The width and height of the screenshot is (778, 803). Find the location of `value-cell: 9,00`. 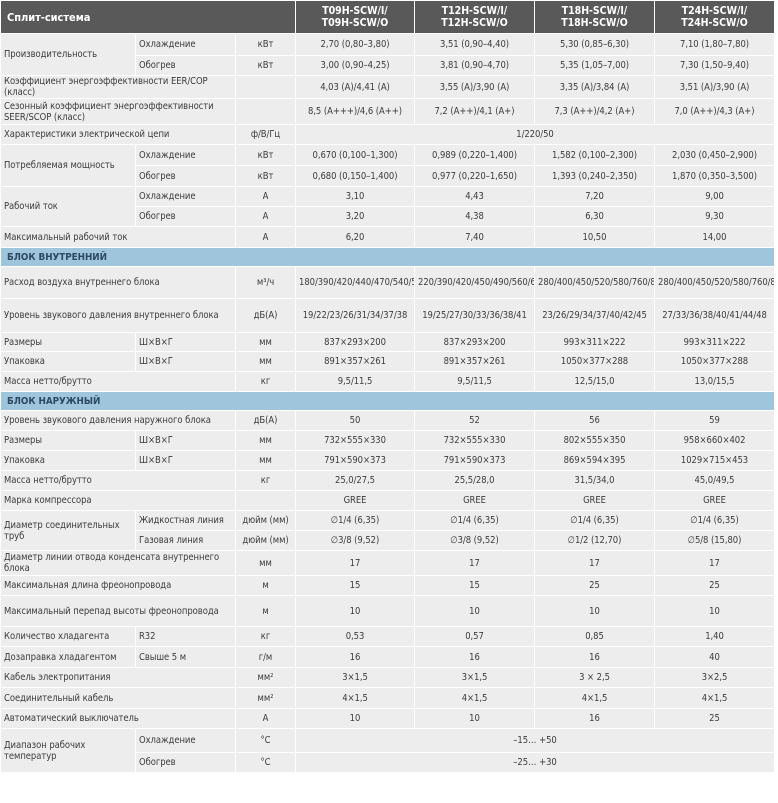

value-cell: 9,00 is located at coordinates (714, 196).